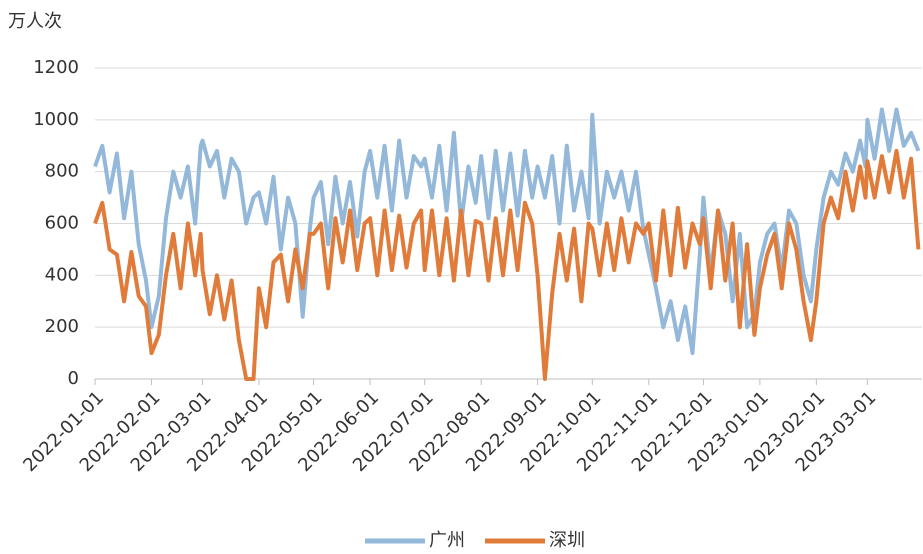 This screenshot has width=923, height=554. What do you see at coordinates (35, 21) in the screenshot?
I see `y-unit: 万人次` at bounding box center [35, 21].